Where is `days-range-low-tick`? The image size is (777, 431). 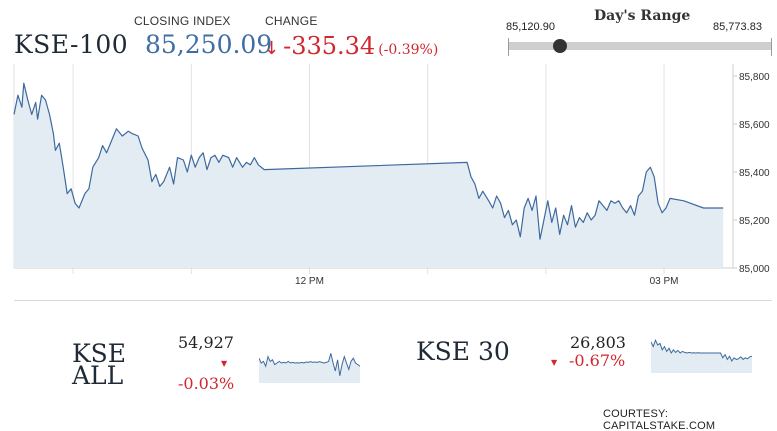
days-range-low-tick is located at coordinates (508, 47).